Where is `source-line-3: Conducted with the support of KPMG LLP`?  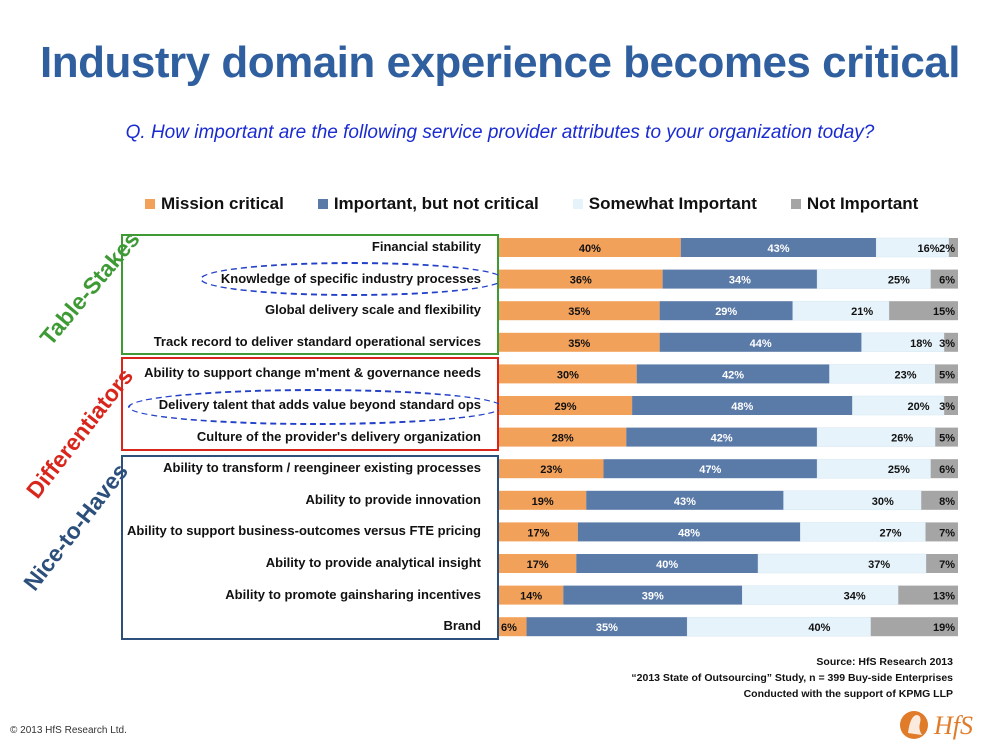 source-line-3: Conducted with the support of KPMG LLP is located at coordinates (848, 694).